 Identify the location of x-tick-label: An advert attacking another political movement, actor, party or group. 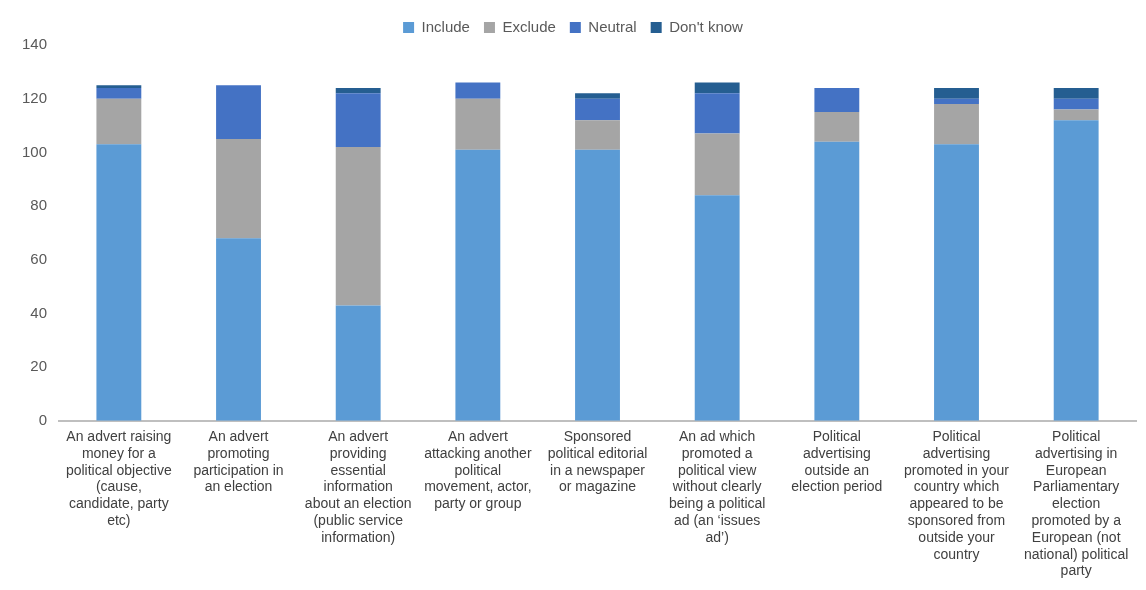
(478, 470).